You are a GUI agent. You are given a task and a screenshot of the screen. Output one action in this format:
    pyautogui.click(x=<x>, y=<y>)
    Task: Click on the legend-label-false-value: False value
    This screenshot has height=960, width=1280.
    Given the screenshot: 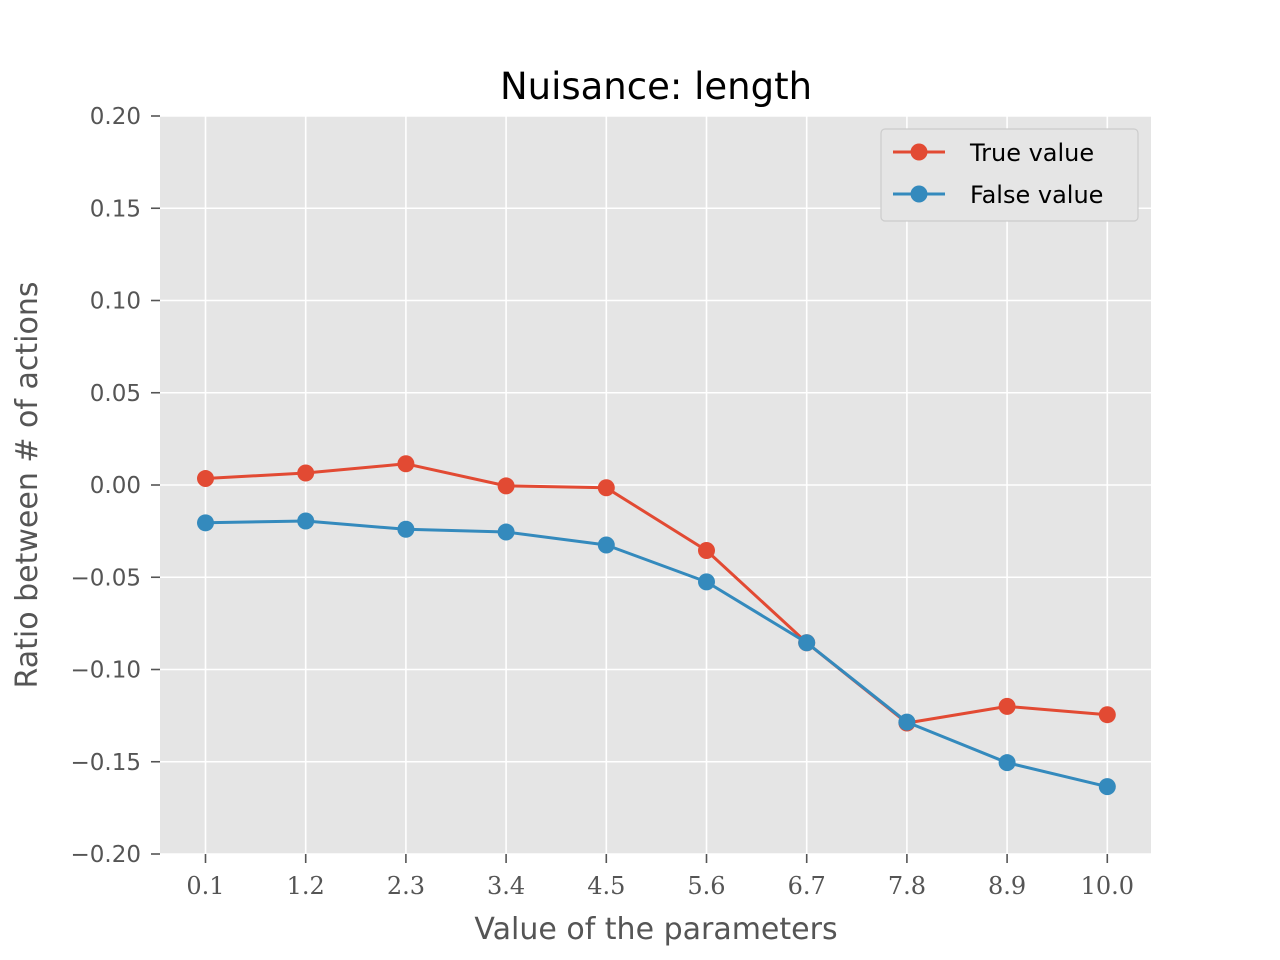 What is the action you would take?
    pyautogui.click(x=1036, y=195)
    